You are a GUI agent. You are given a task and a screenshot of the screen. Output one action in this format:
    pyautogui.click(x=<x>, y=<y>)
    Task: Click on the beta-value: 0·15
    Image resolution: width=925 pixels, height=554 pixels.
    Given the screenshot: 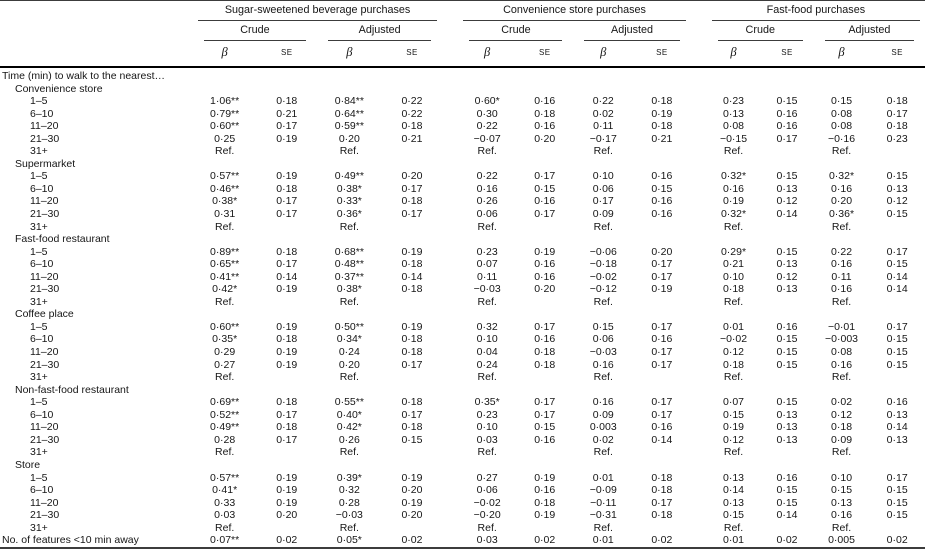 What is the action you would take?
    pyautogui.click(x=734, y=515)
    